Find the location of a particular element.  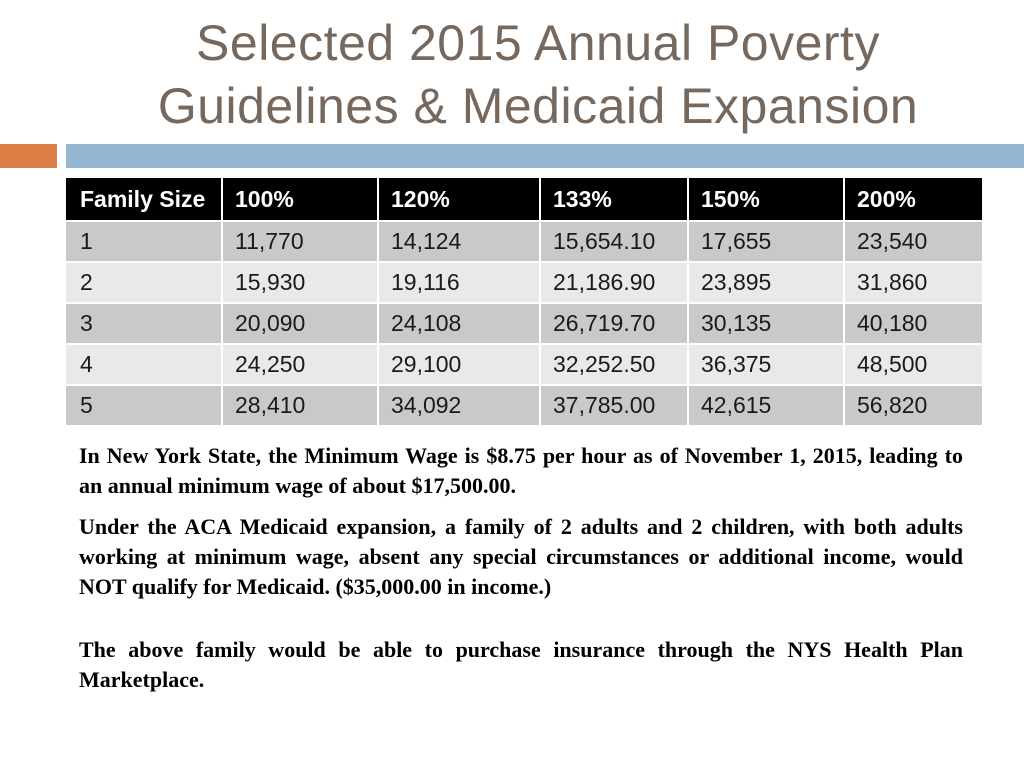

column-header-200: 200% is located at coordinates (912, 200).